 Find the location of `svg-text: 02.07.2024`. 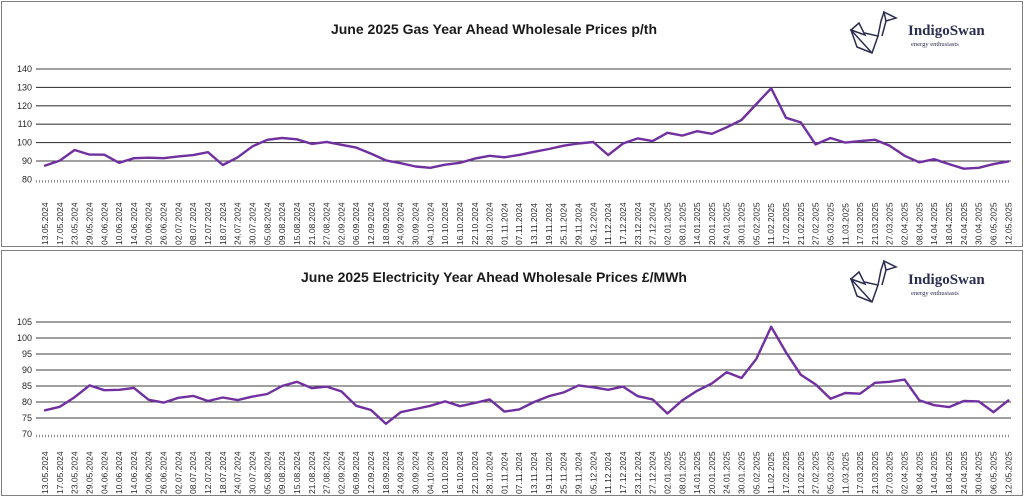

svg-text: 02.07.2024 is located at coordinates (178, 223).